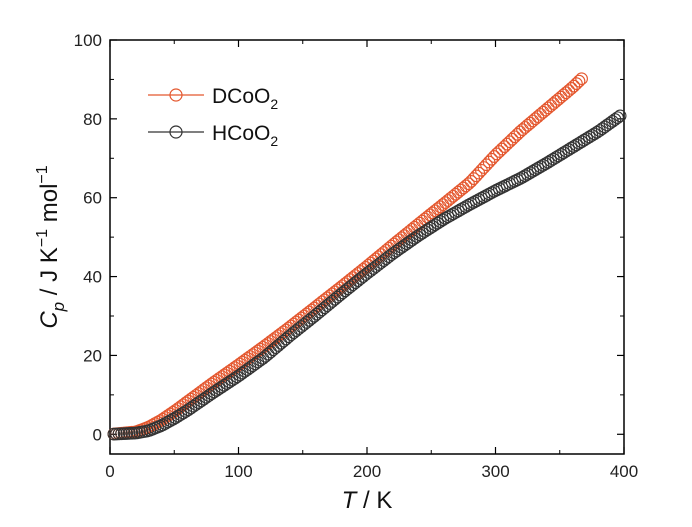 This screenshot has width=692, height=527. Describe the element at coordinates (245, 98) in the screenshot. I see `legend-label-dcoo2: DCoO2` at that location.